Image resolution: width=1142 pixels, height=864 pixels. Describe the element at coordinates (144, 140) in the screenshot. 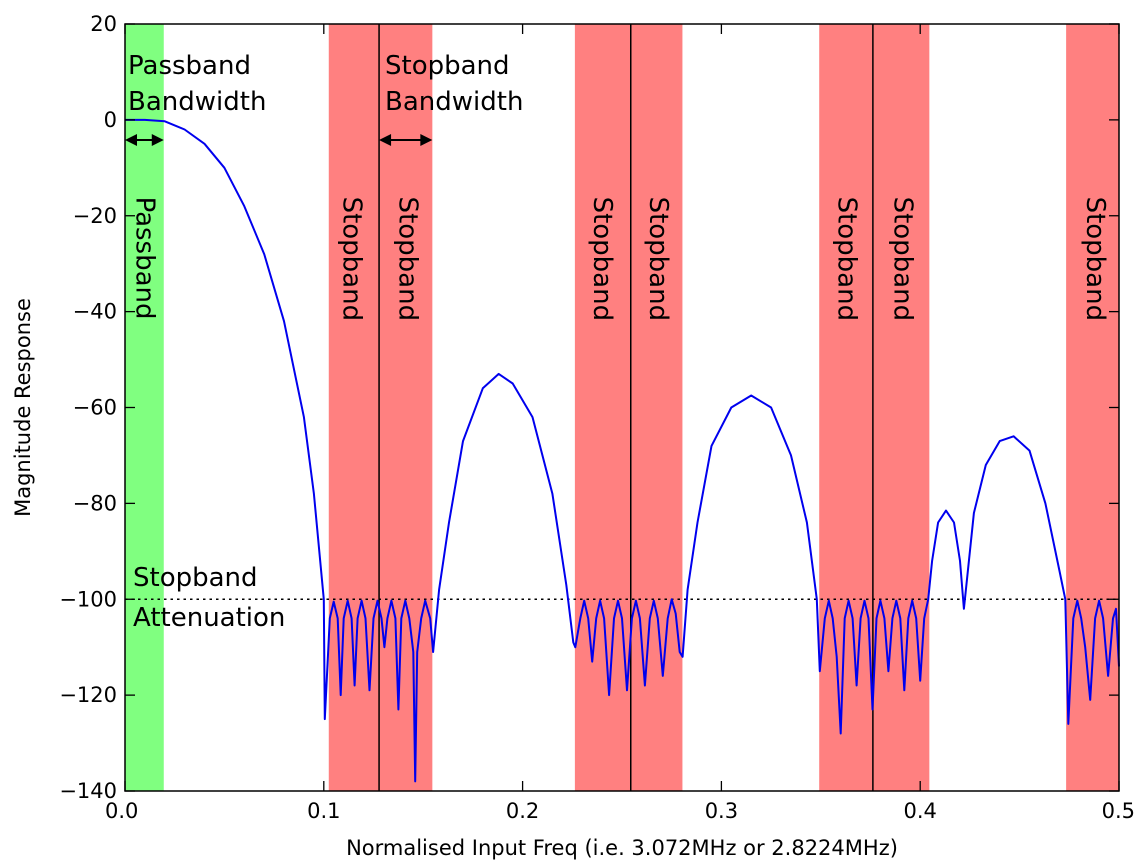

I see `passband-bandwidth-arrow` at that location.